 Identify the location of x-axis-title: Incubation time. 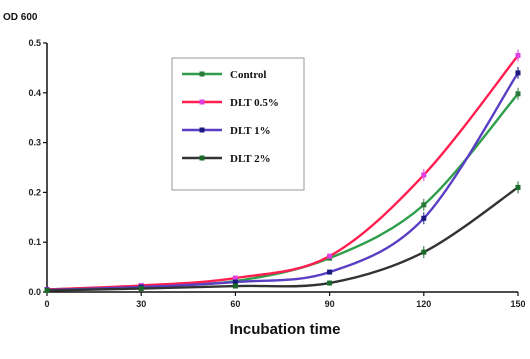
(285, 329).